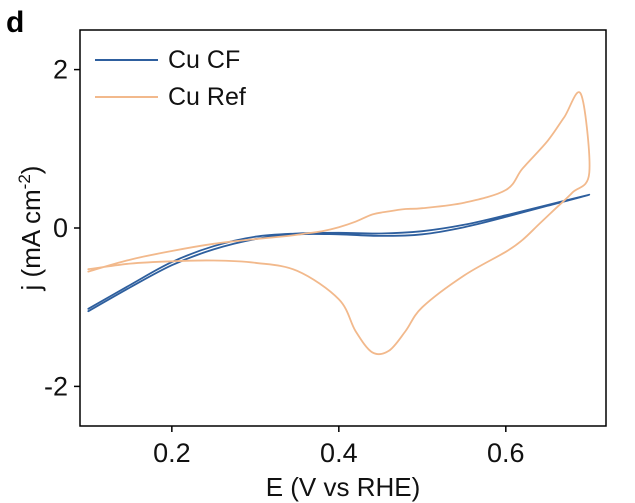 Image resolution: width=635 pixels, height=503 pixels. I want to click on x-axis-label: E (V vs RHE), so click(343, 487).